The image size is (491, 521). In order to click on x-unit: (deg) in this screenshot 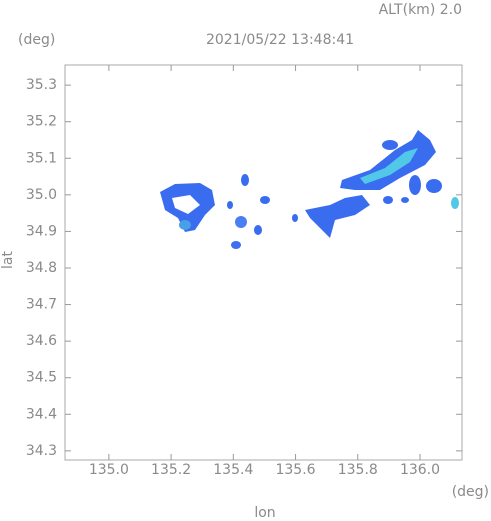, I will do `click(470, 492)`.